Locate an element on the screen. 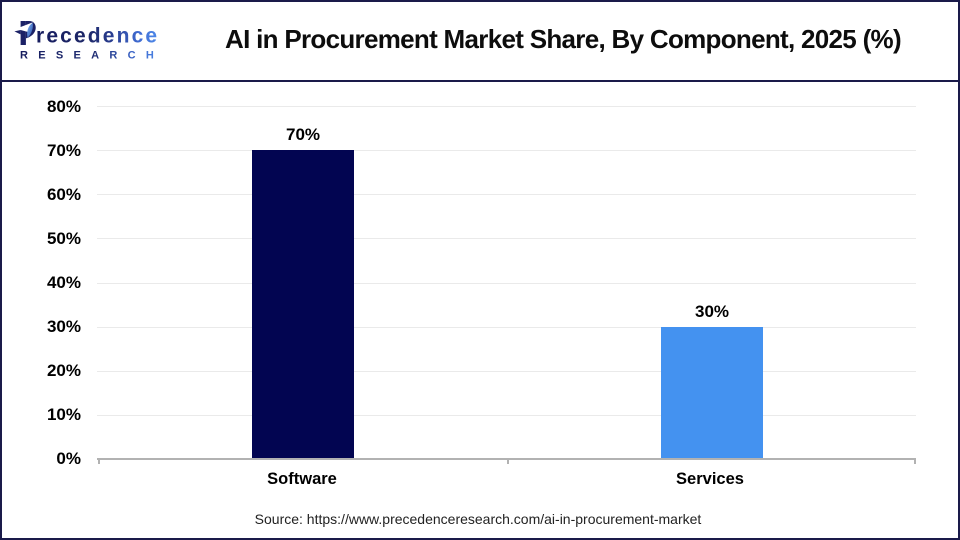 The height and width of the screenshot is (540, 960). svg-text: recedence is located at coordinates (97, 36).